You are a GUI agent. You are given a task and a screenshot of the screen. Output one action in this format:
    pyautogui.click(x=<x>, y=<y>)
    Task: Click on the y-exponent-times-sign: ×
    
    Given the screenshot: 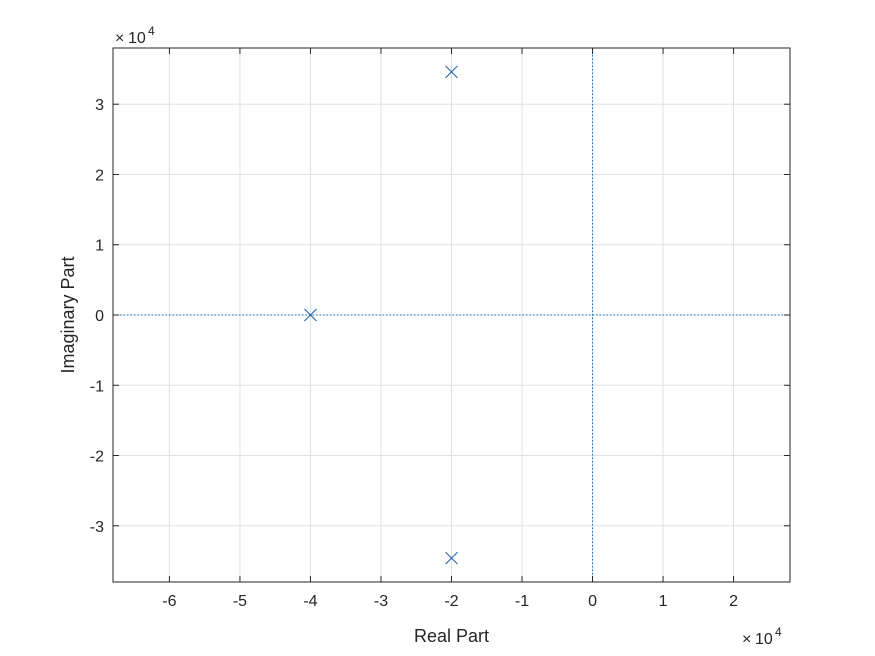 What is the action you would take?
    pyautogui.click(x=119, y=38)
    